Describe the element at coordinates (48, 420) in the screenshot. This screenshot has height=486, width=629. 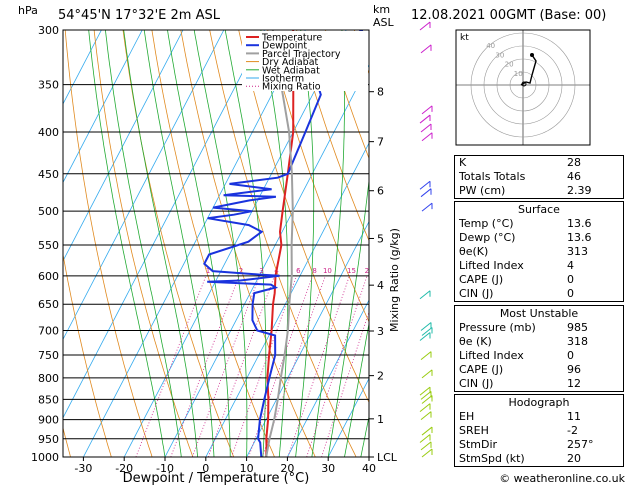
I see `y-tick-label: 900` at that location.